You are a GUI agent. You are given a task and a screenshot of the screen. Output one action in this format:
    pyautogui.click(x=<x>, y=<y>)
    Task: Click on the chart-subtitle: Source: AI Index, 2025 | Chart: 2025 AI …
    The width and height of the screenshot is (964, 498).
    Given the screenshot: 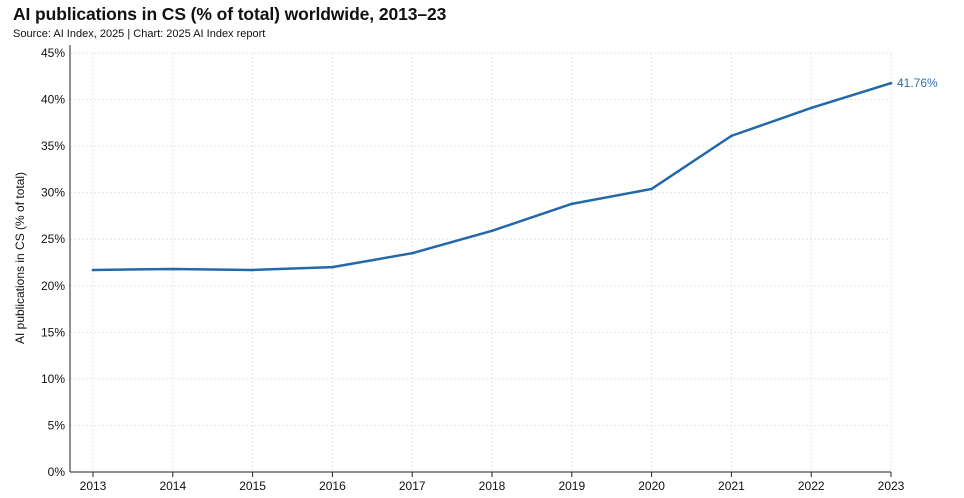 What is the action you would take?
    pyautogui.click(x=139, y=34)
    